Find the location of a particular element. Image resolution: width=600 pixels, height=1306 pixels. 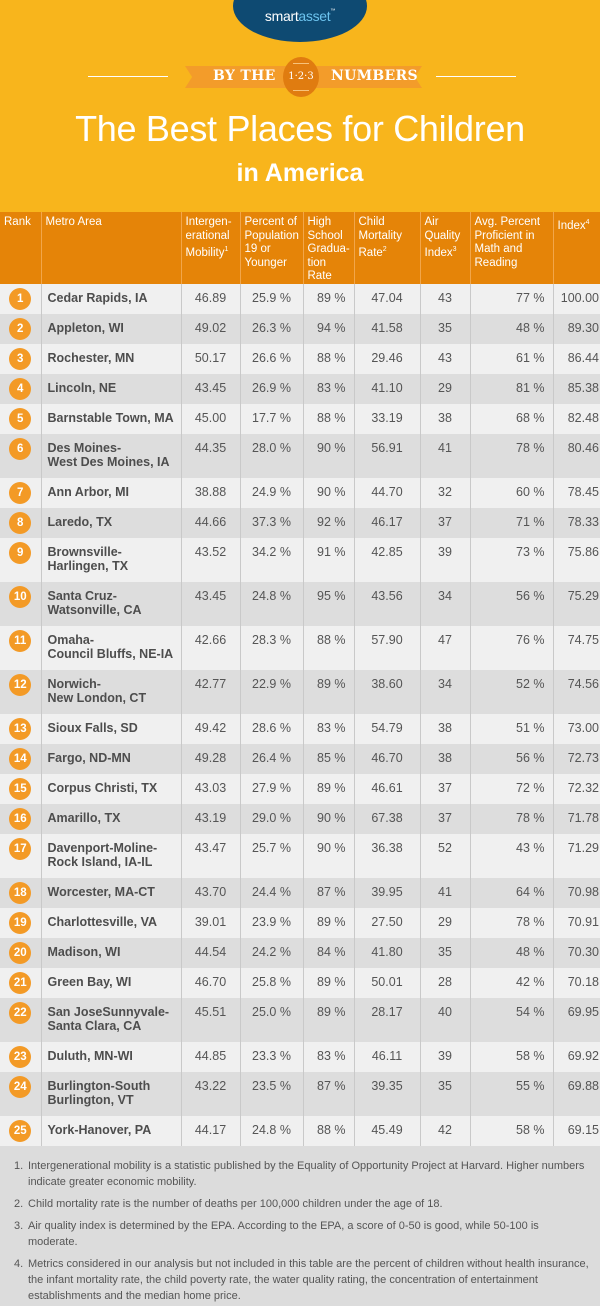

mobility-cell: 44.85 is located at coordinates (211, 1056).